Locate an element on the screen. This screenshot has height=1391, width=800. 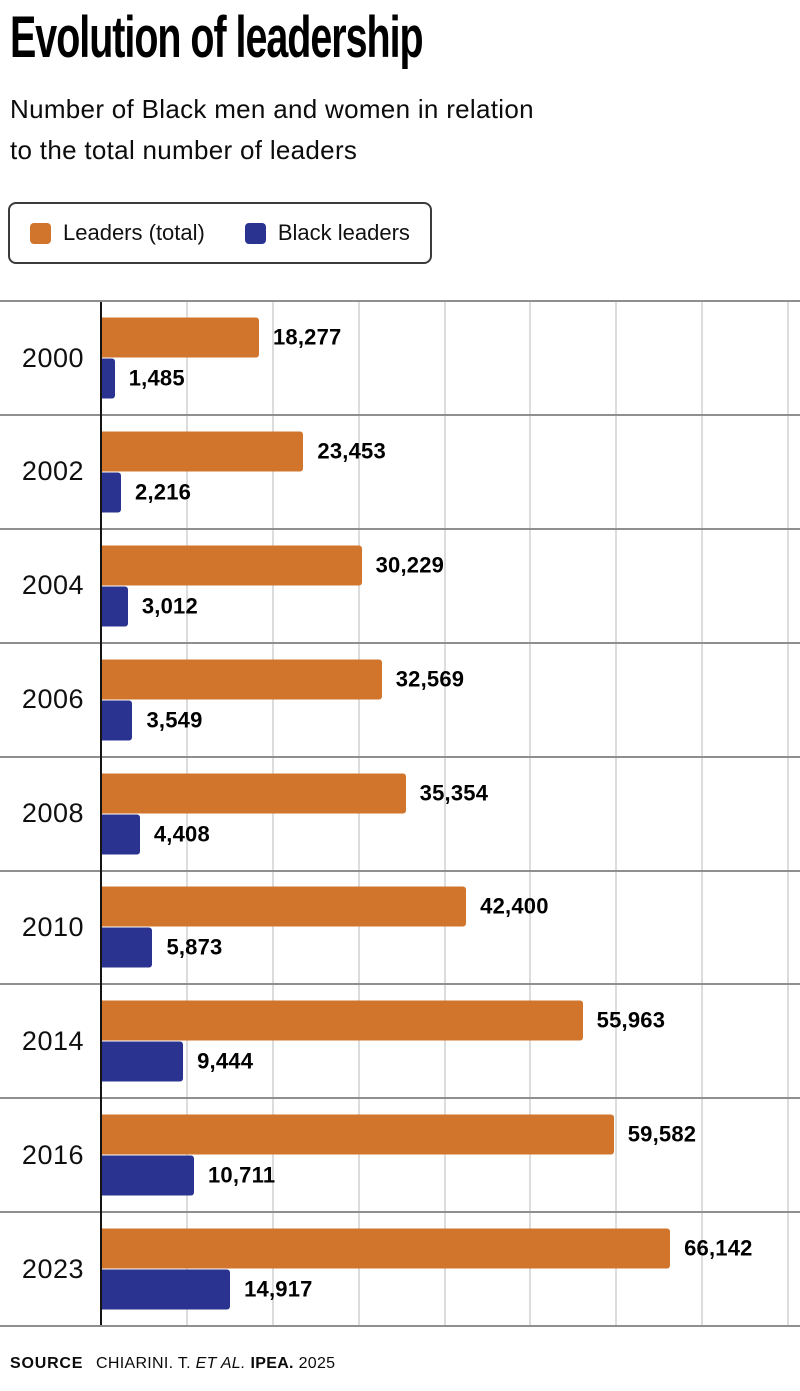
year-label: 2006 is located at coordinates (52, 699).